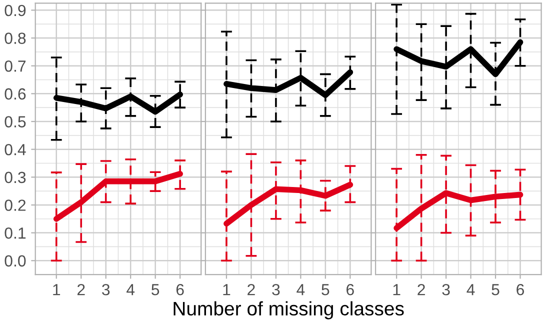 Image resolution: width=544 pixels, height=323 pixels. What do you see at coordinates (15, 205) in the screenshot?
I see `y-tick-label: 0.2` at bounding box center [15, 205].